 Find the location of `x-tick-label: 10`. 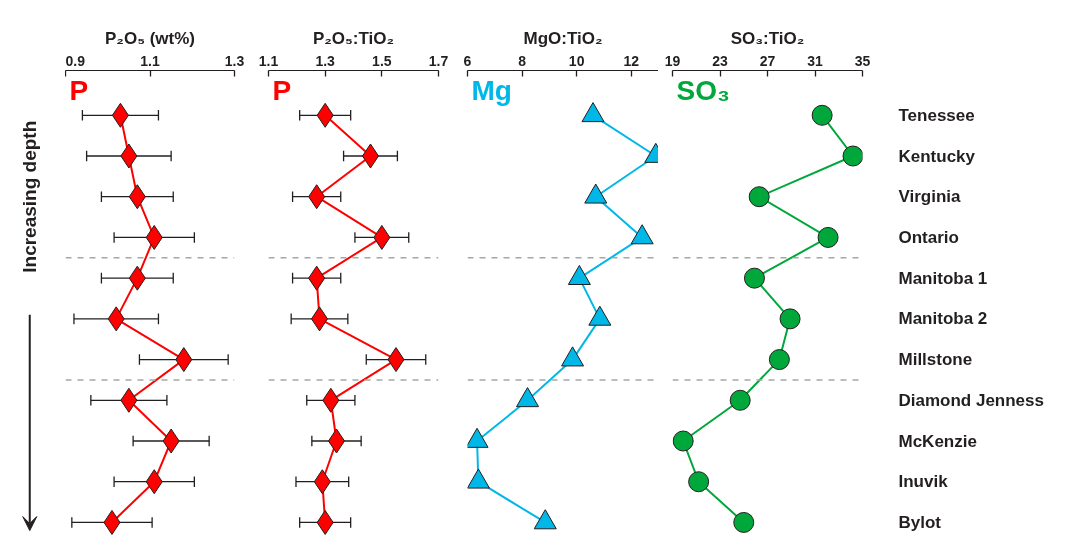

x-tick-label: 10 is located at coordinates (576, 60).